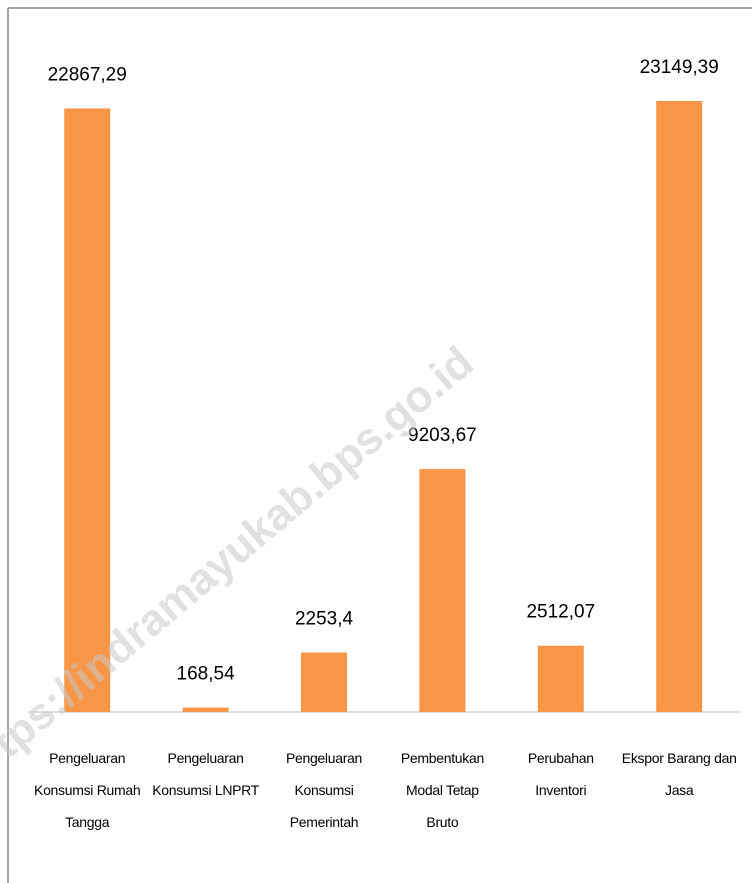 This screenshot has height=883, width=752. Describe the element at coordinates (679, 774) in the screenshot. I see `x-tick-label: Ekspor Barang dan Jasa` at that location.